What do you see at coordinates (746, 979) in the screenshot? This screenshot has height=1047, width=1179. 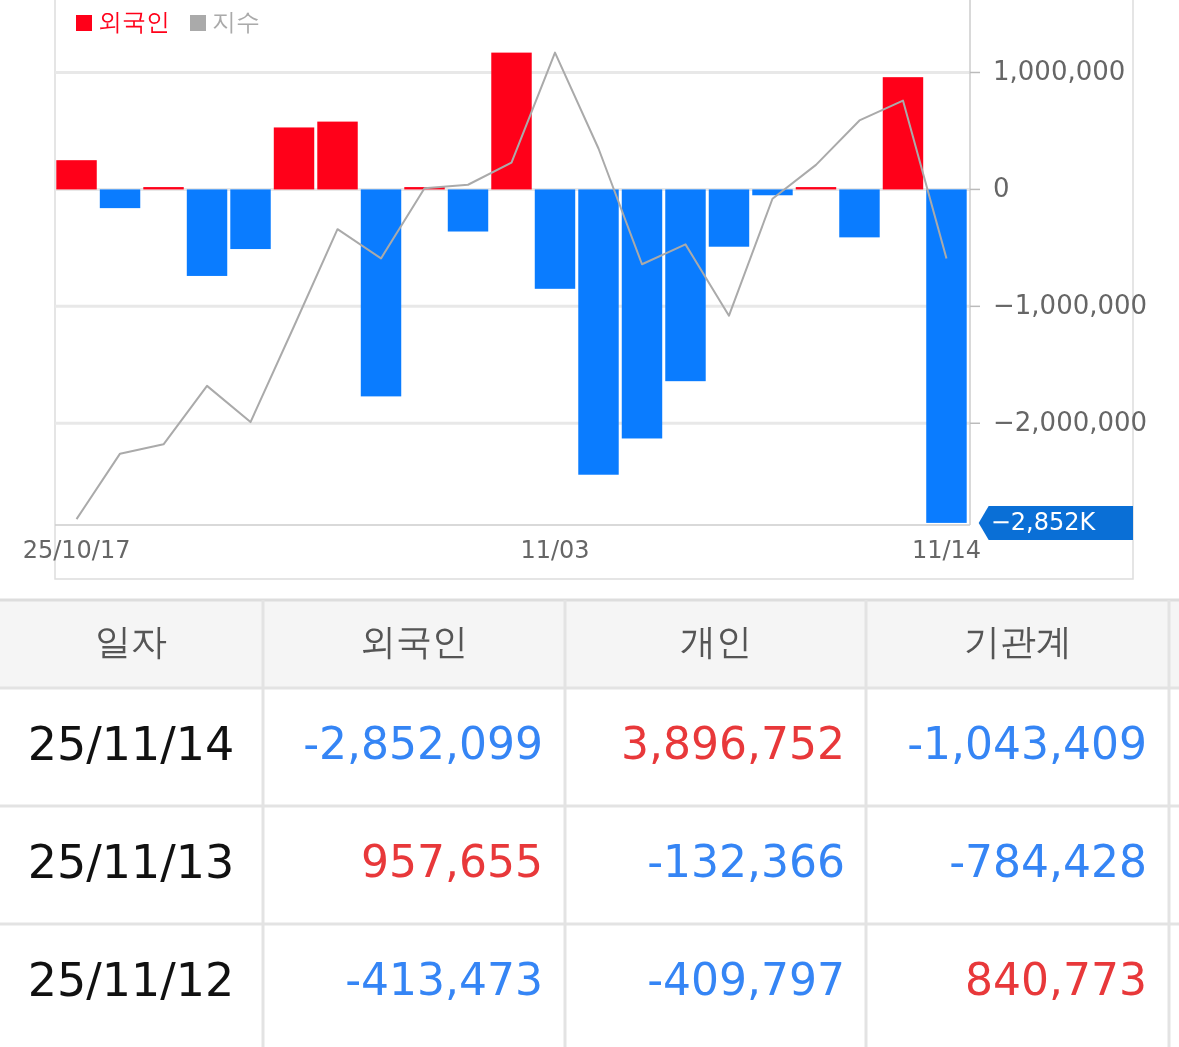 I see `text: -409,797` at bounding box center [746, 979].